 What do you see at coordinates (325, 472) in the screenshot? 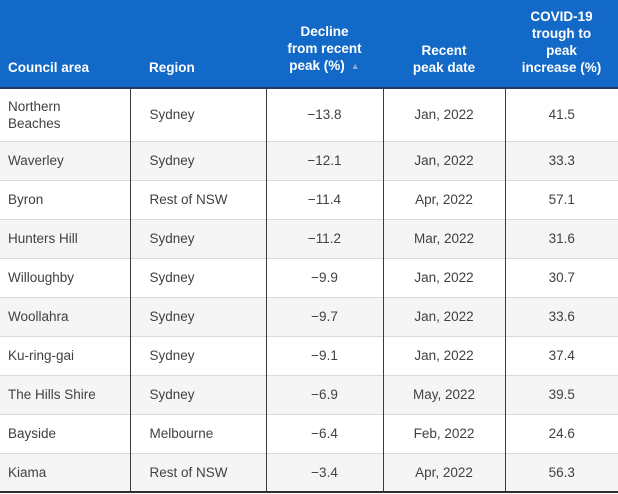
I see `decline-cell: −3.4` at bounding box center [325, 472].